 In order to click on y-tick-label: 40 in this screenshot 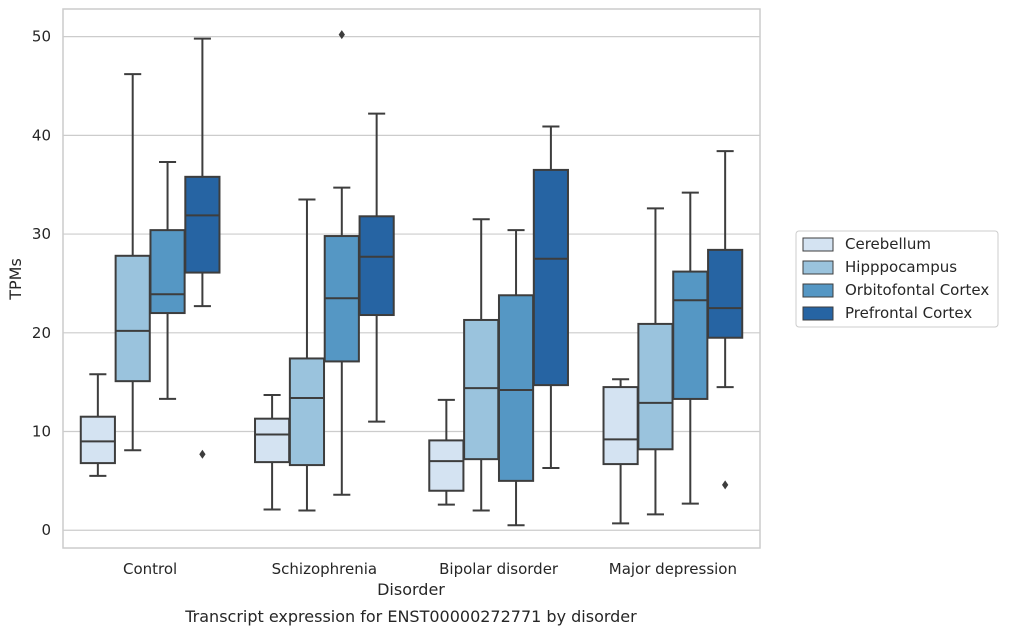, I will do `click(41, 135)`.